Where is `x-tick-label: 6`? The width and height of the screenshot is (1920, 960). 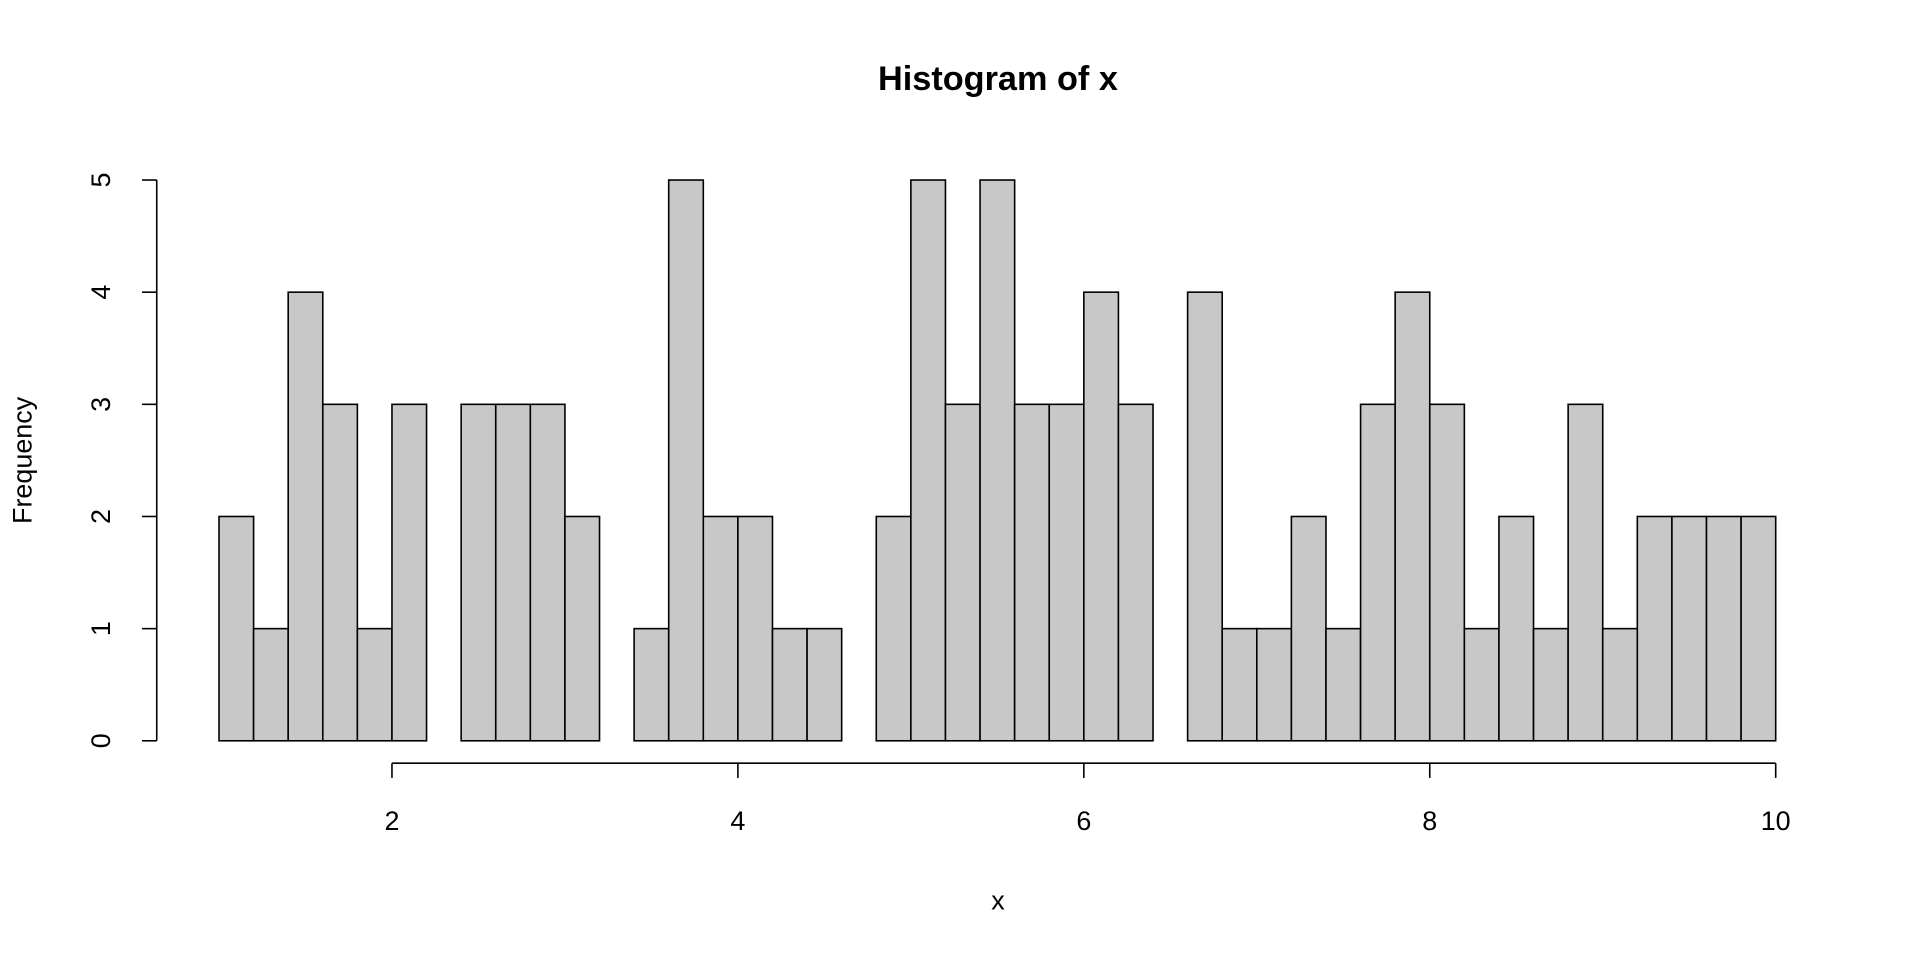 x-tick-label: 6 is located at coordinates (1083, 821).